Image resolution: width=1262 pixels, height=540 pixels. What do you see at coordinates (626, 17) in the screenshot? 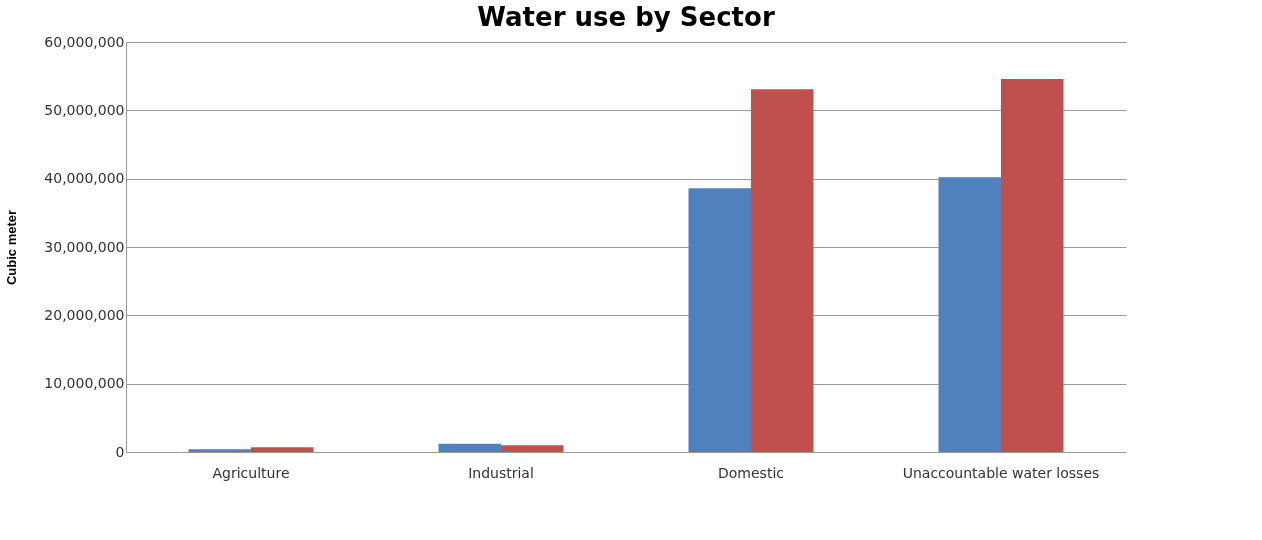
I see `chart-title: Water use by Sector` at bounding box center [626, 17].